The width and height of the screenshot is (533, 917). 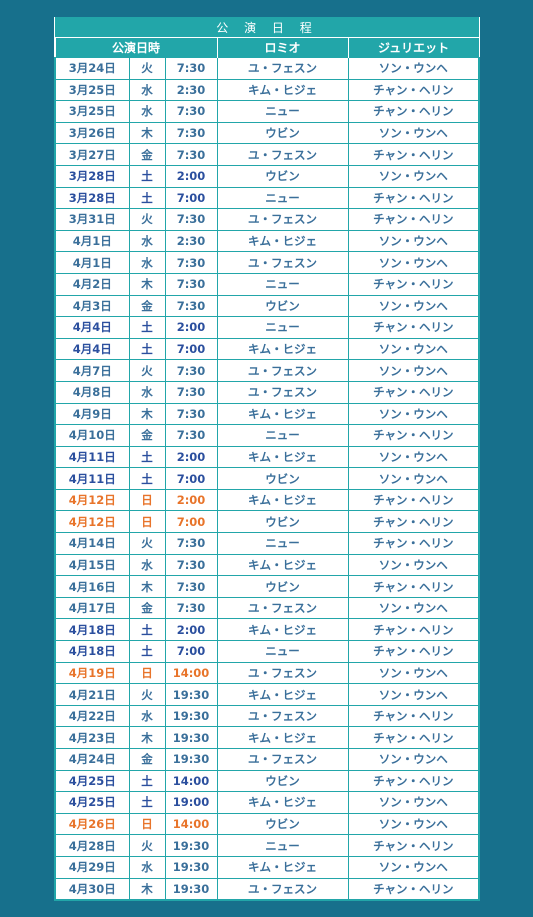 I want to click on date-cell: 4月9日, so click(x=92, y=414).